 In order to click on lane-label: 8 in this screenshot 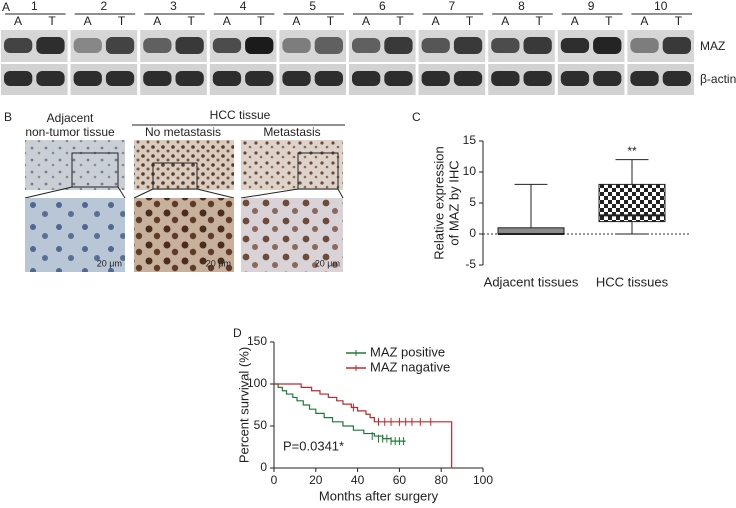, I will do `click(521, 6)`.